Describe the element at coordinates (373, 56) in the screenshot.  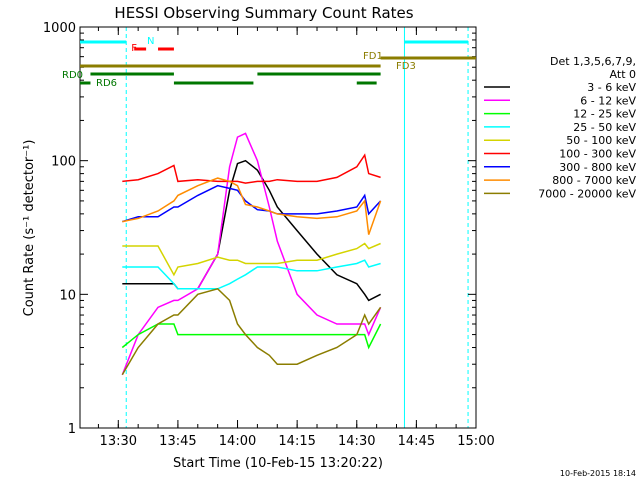
I see `annotation-label-2: FD1` at that location.